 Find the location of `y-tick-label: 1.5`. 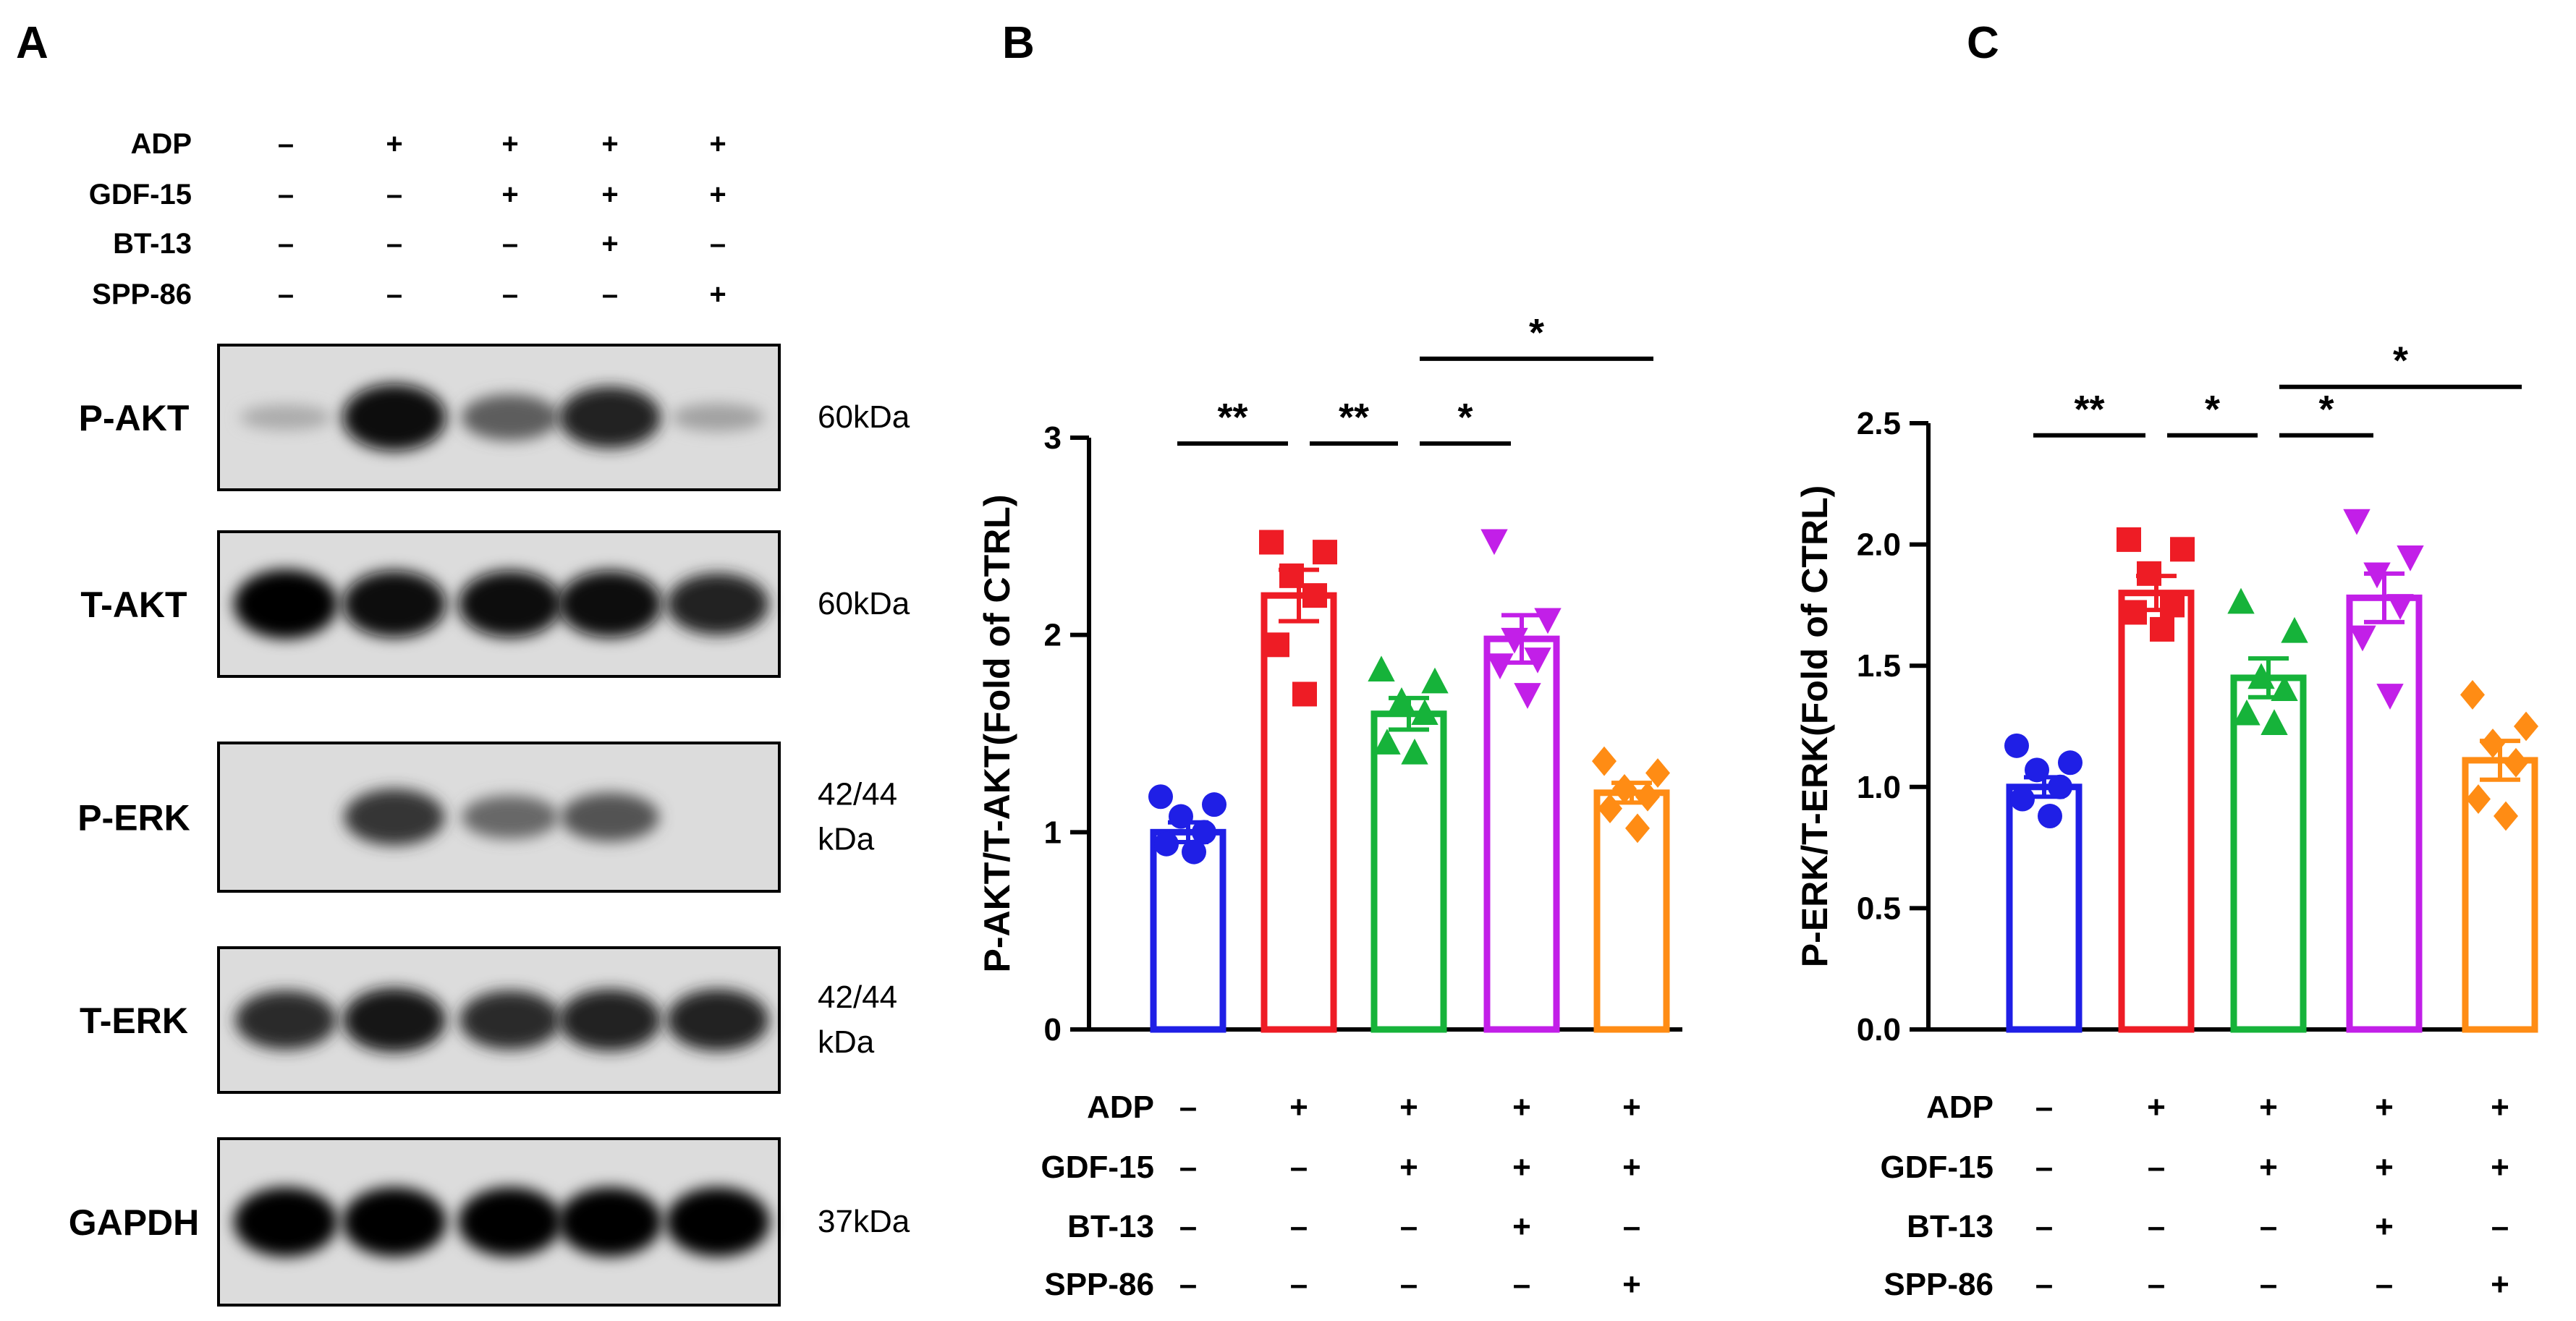

y-tick-label: 1.5 is located at coordinates (1879, 666).